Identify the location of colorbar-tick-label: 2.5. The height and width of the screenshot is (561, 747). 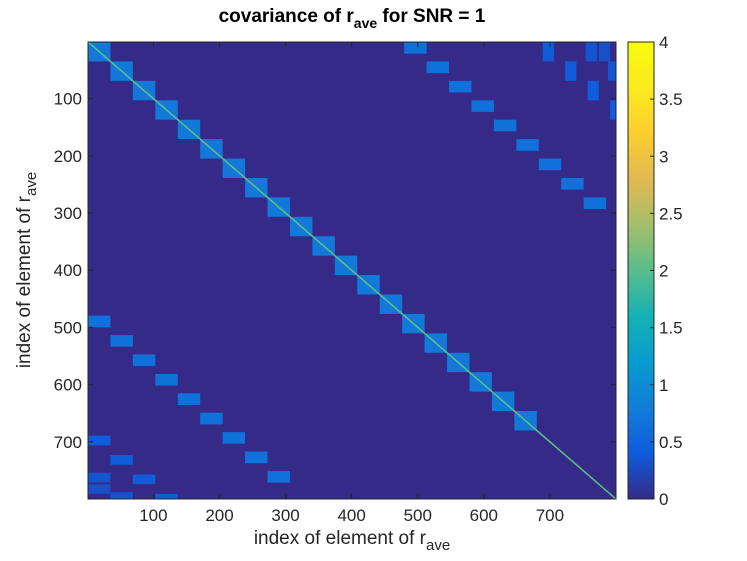
(671, 213).